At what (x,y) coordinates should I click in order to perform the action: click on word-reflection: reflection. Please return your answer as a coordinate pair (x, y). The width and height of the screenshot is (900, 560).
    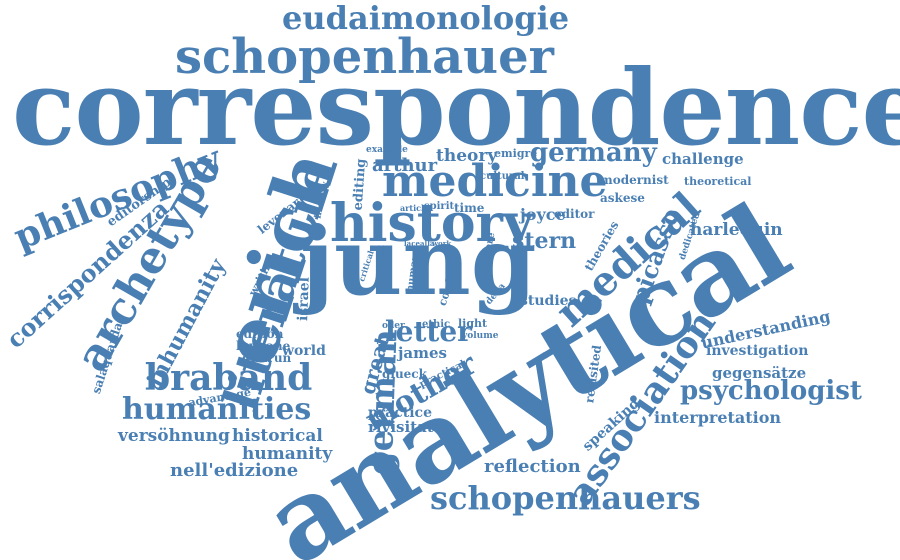
    Looking at the image, I should click on (532, 466).